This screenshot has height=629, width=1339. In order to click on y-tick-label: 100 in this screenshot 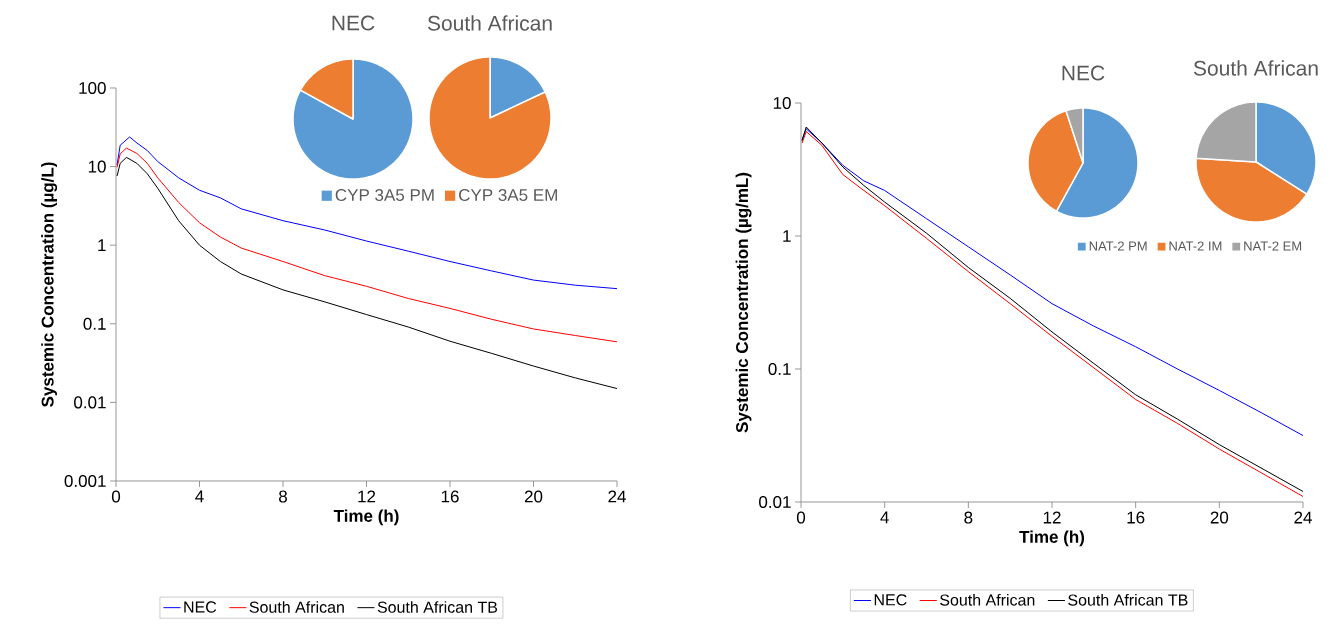, I will do `click(92, 88)`.